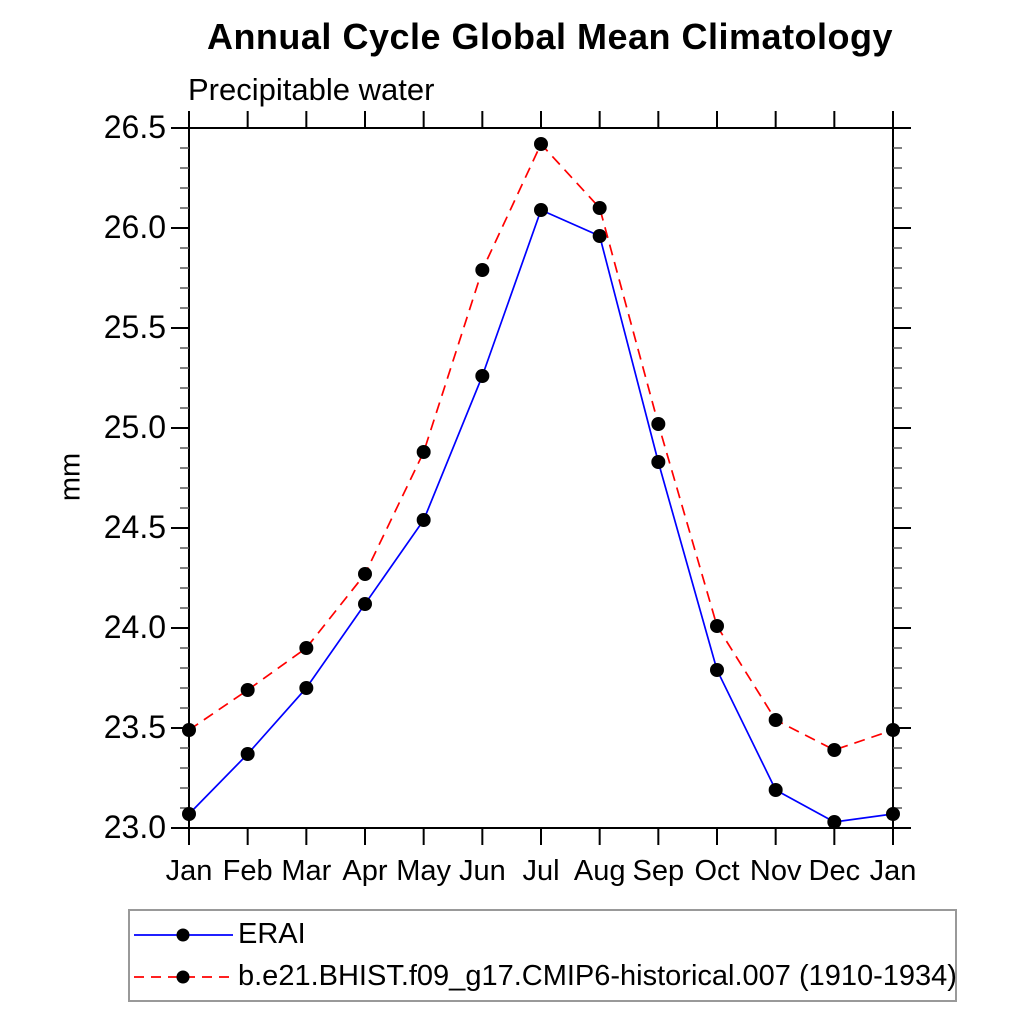 This screenshot has width=1024, height=1024. What do you see at coordinates (659, 871) in the screenshot?
I see `x-tick-label: Sep` at bounding box center [659, 871].